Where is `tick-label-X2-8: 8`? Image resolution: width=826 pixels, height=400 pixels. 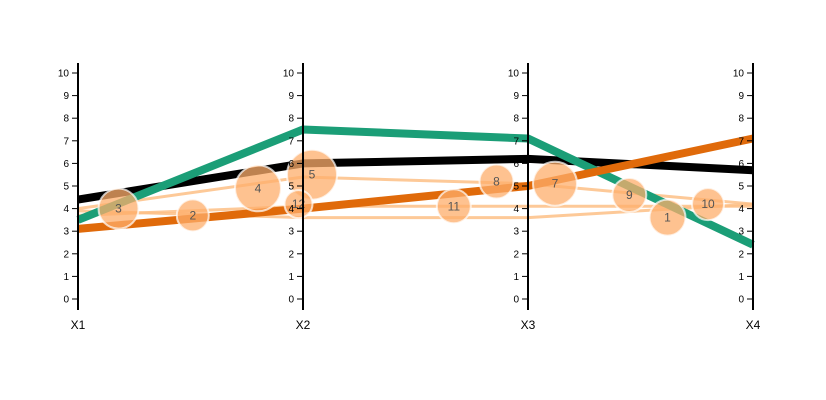
tick-label-X2-8: 8 is located at coordinates (291, 119).